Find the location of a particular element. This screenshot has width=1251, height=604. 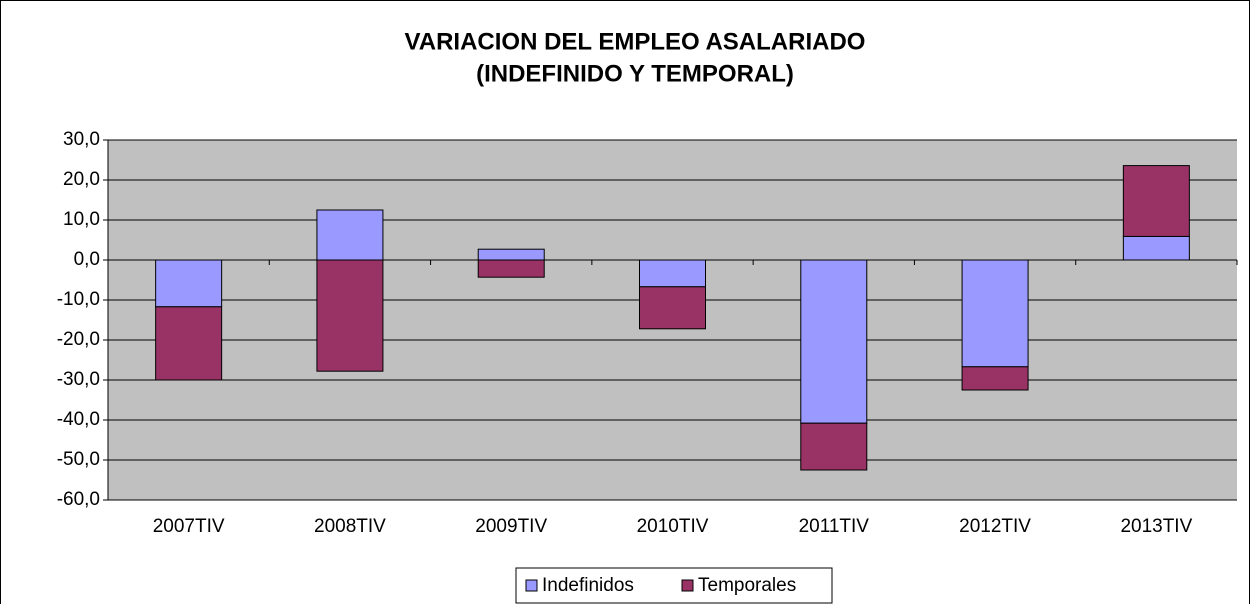

legend-label: Indefinidos is located at coordinates (588, 585).